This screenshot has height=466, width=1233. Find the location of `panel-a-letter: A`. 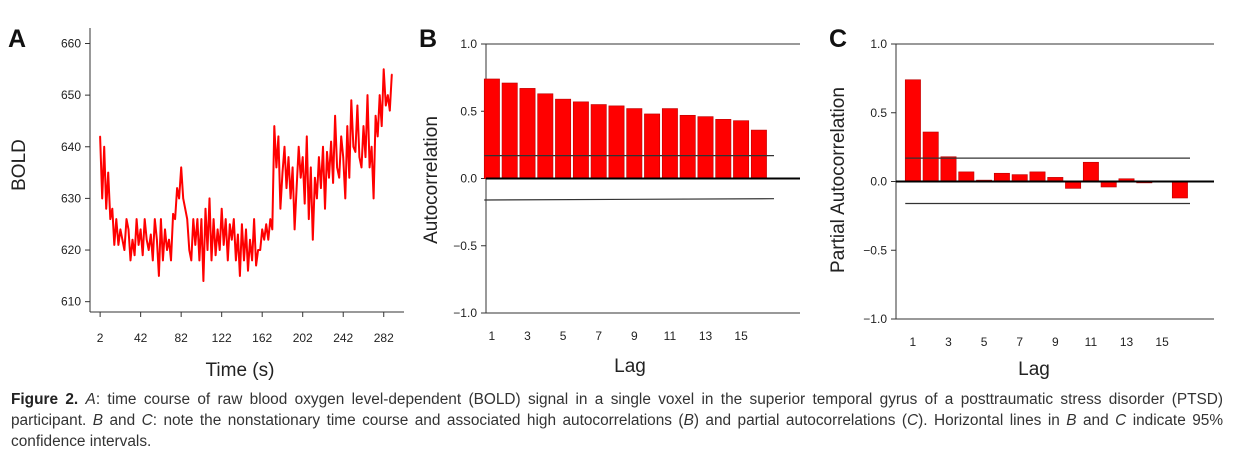

panel-a-letter: A is located at coordinates (17, 39).